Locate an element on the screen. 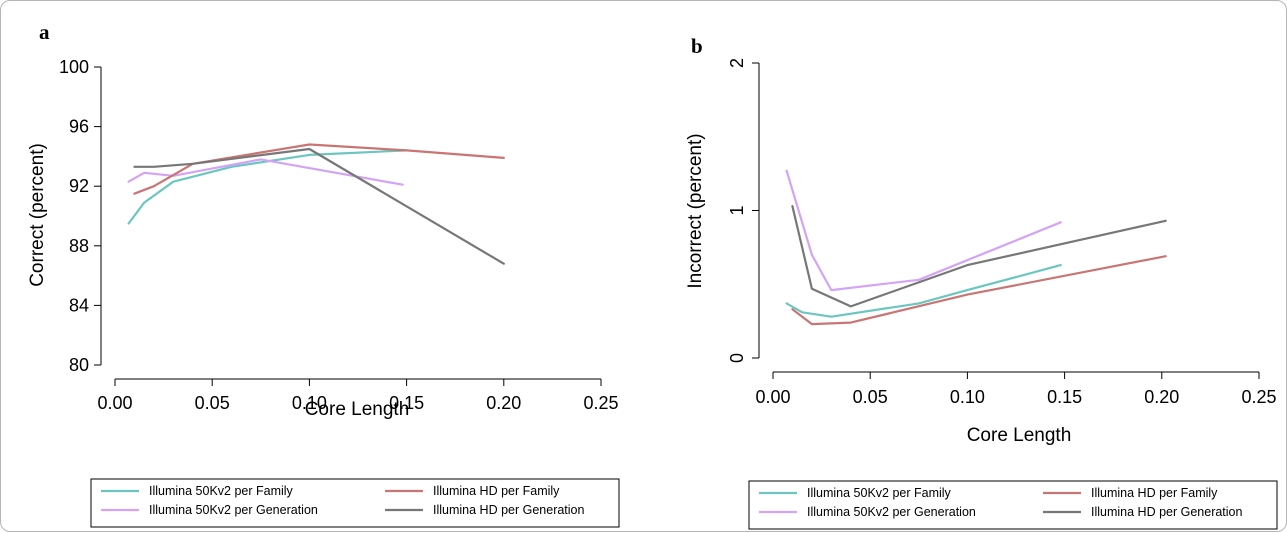  y-tick-label: 2 is located at coordinates (737, 63).